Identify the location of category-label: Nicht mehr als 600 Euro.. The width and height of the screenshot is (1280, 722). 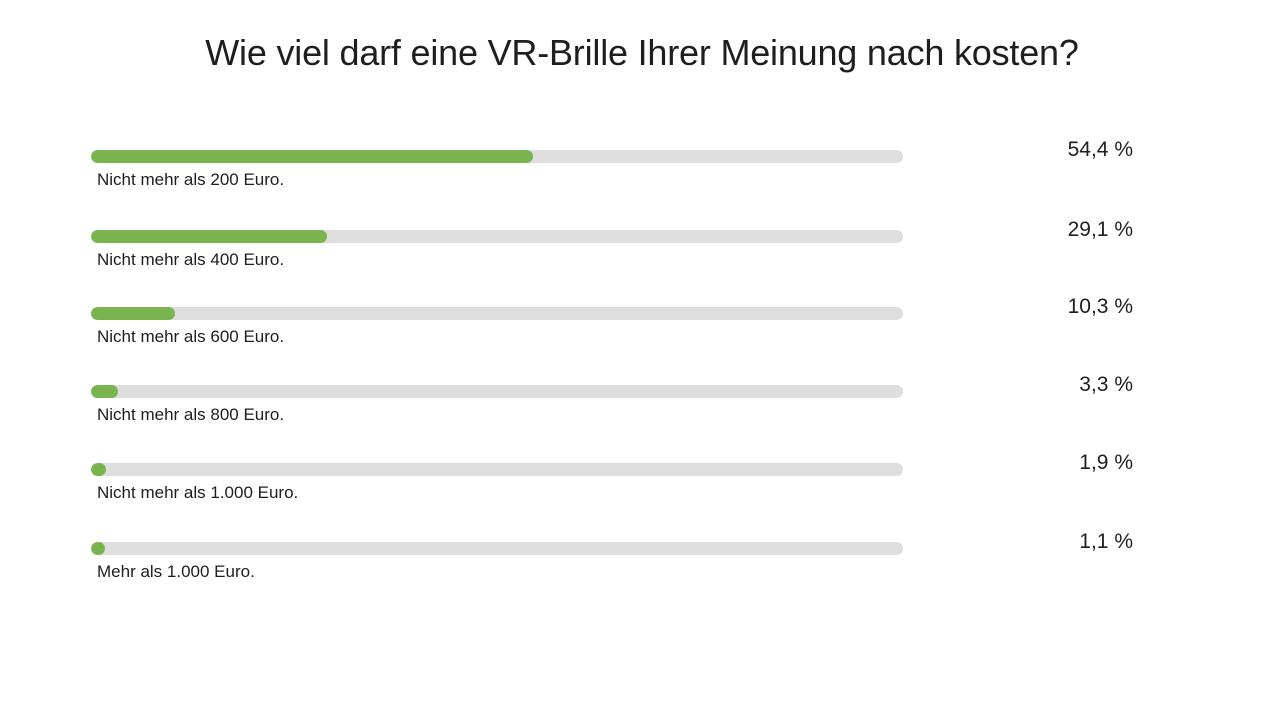
(191, 336).